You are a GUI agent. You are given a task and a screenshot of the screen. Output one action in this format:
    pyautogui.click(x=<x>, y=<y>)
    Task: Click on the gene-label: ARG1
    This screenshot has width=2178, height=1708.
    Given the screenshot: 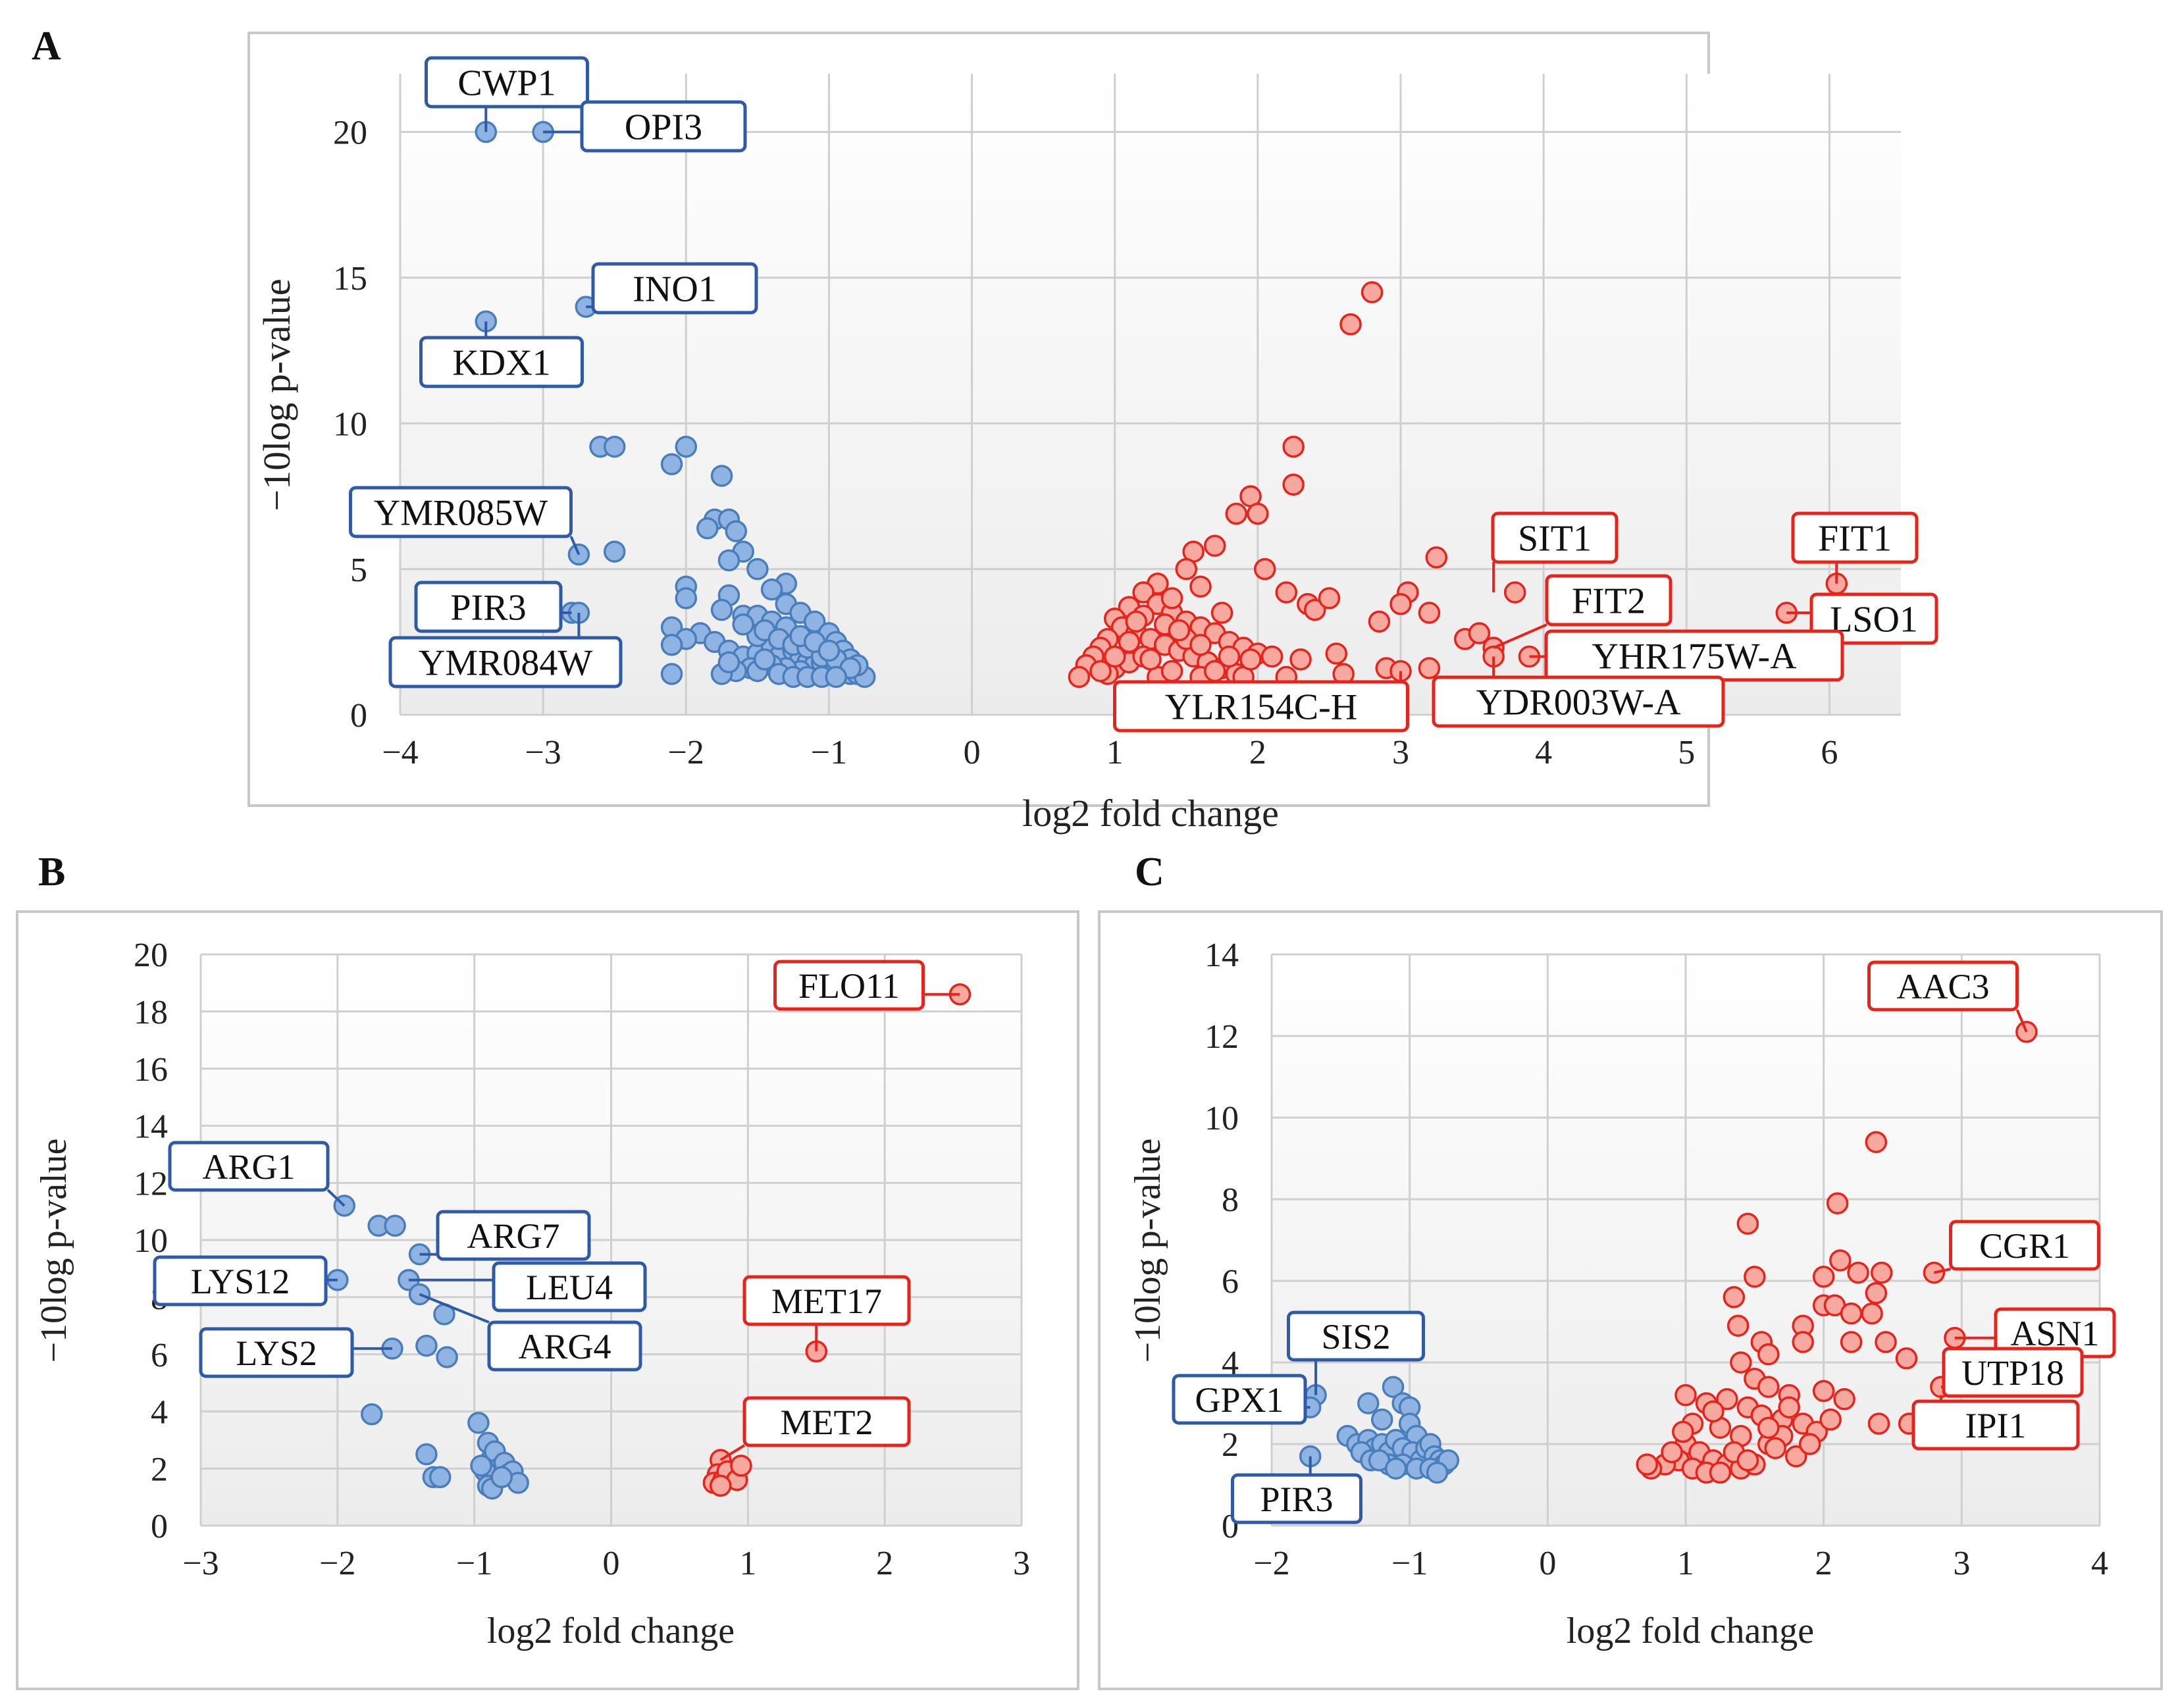 What is the action you would take?
    pyautogui.click(x=249, y=1167)
    